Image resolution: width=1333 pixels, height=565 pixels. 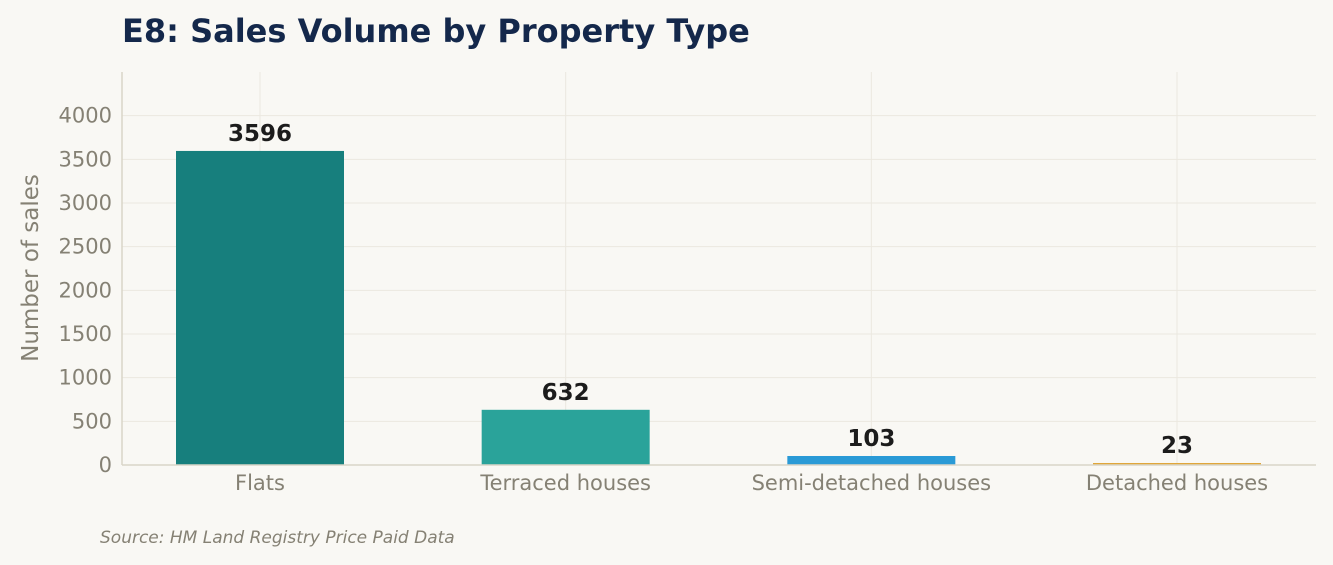 I want to click on x-tick-label: Semi-detached houses, so click(x=872, y=483).